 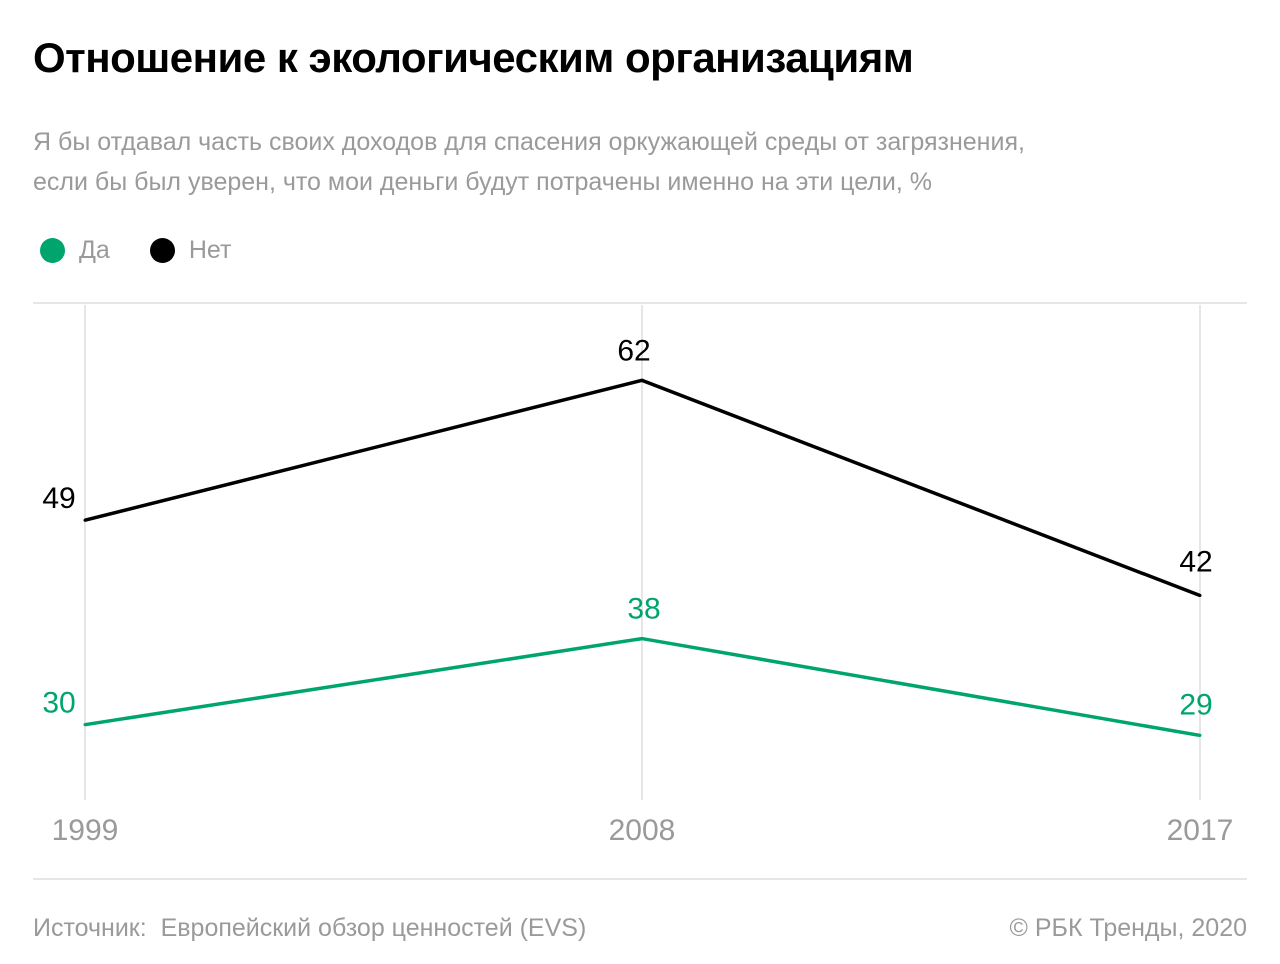 What do you see at coordinates (52, 250) in the screenshot?
I see `legend-dot-yes` at bounding box center [52, 250].